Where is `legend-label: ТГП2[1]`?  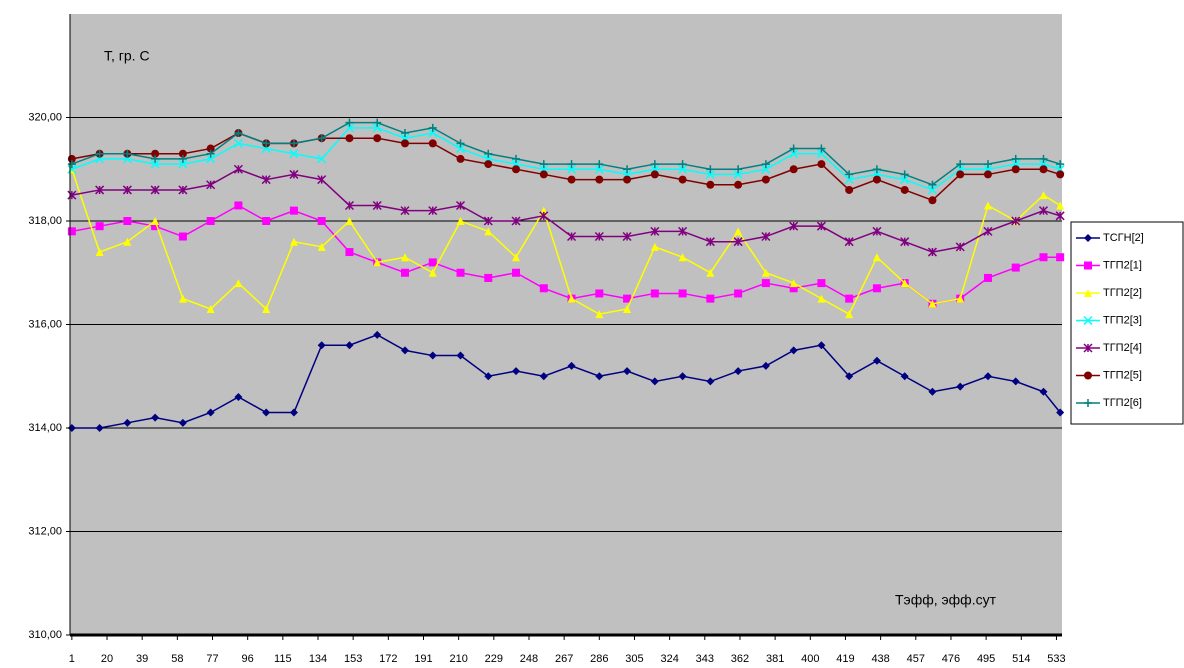
legend-label: ТГП2[1] is located at coordinates (1122, 265).